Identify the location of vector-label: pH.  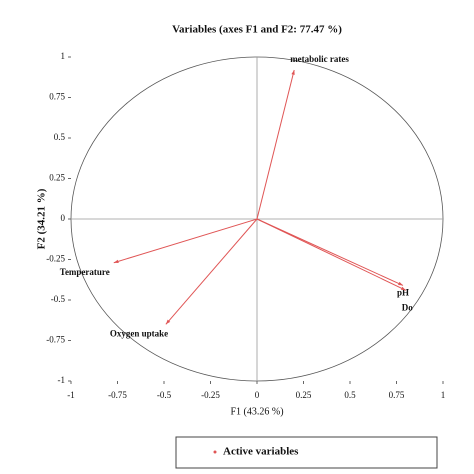
(403, 292).